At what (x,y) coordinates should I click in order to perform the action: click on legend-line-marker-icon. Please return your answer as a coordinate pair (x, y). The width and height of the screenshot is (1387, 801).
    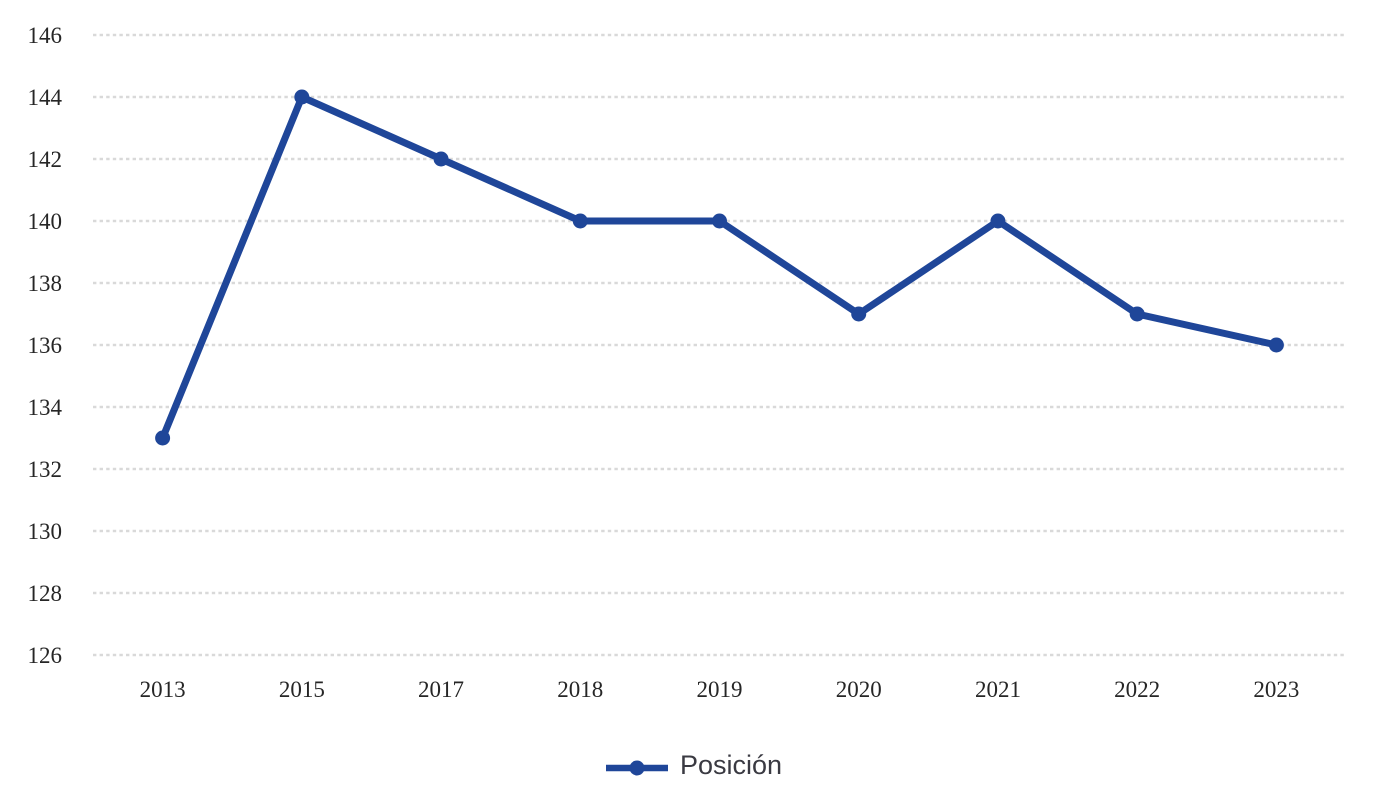
    Looking at the image, I should click on (636, 767).